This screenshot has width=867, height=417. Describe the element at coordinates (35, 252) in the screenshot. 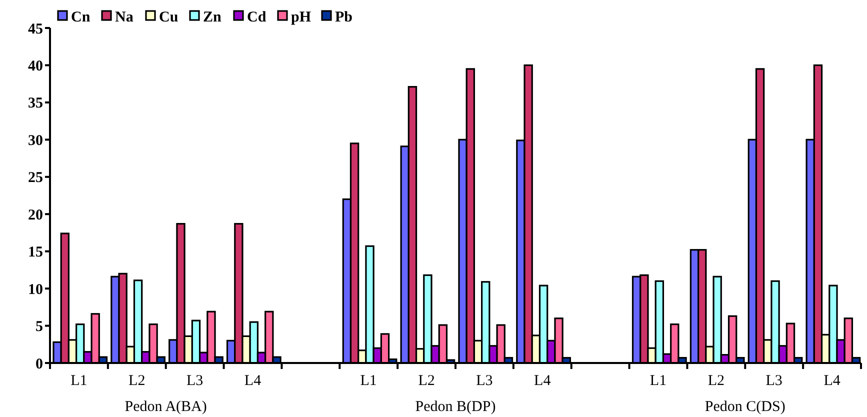

I see `y-tick-label: 15` at that location.